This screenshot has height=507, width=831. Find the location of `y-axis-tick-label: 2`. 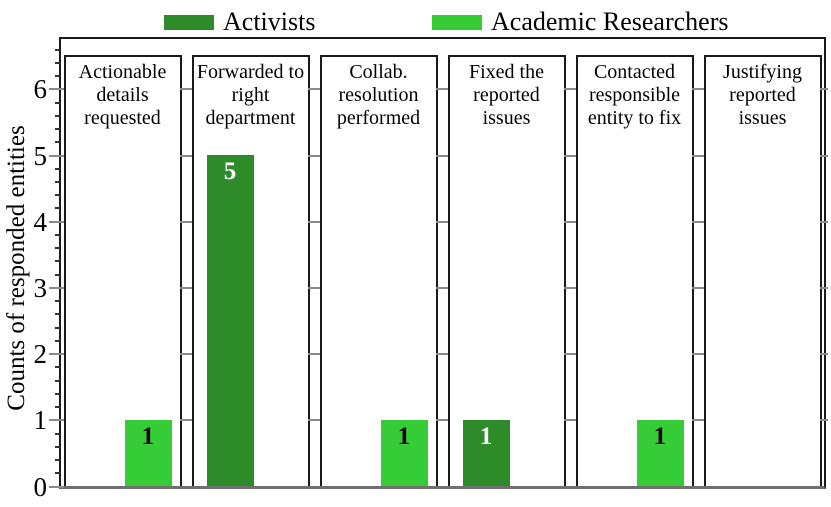

y-axis-tick-label: 2 is located at coordinates (40, 354).